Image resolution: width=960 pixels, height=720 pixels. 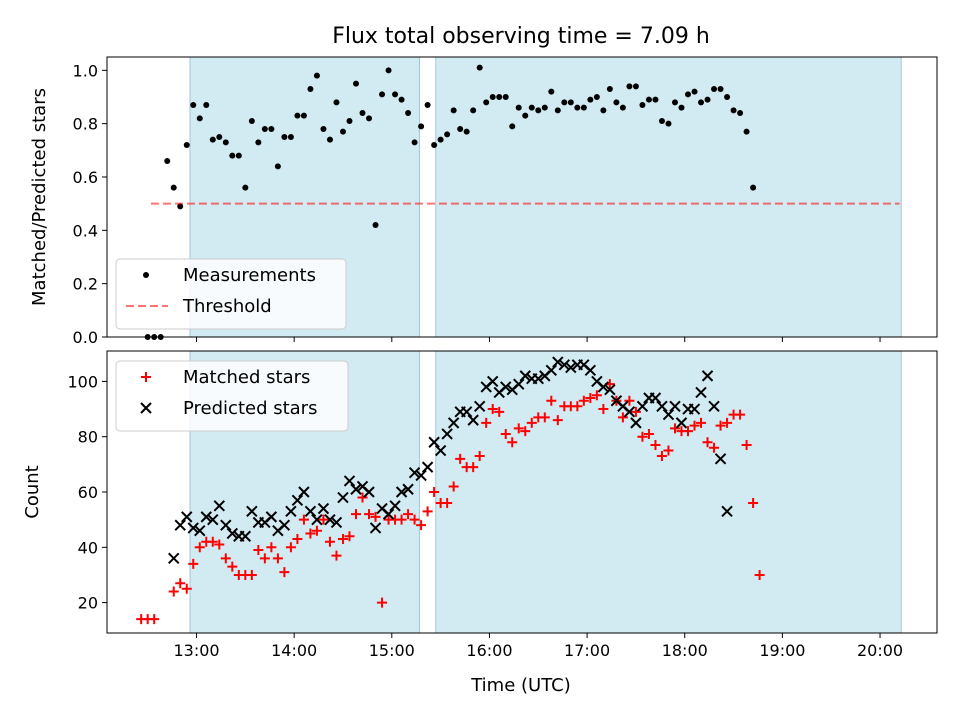 I want to click on y-tick-label: 40, so click(x=88, y=547).